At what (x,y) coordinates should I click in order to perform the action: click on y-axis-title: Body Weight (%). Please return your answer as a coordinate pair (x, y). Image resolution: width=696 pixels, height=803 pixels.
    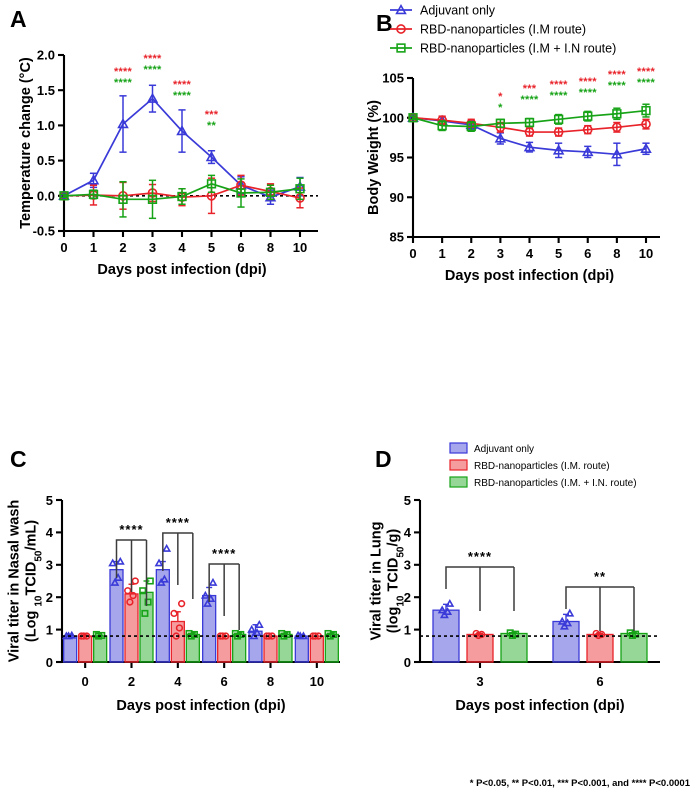
    Looking at the image, I should click on (374, 157).